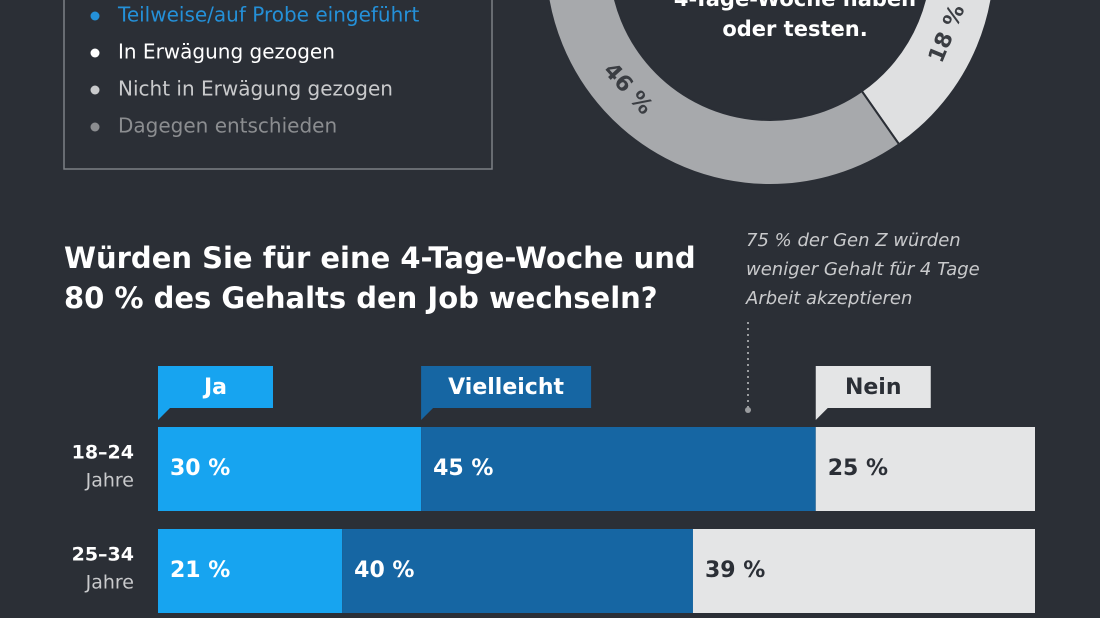 The image size is (1100, 618). What do you see at coordinates (226, 52) in the screenshot?
I see `legend-label: In Erwägung gezogen` at bounding box center [226, 52].